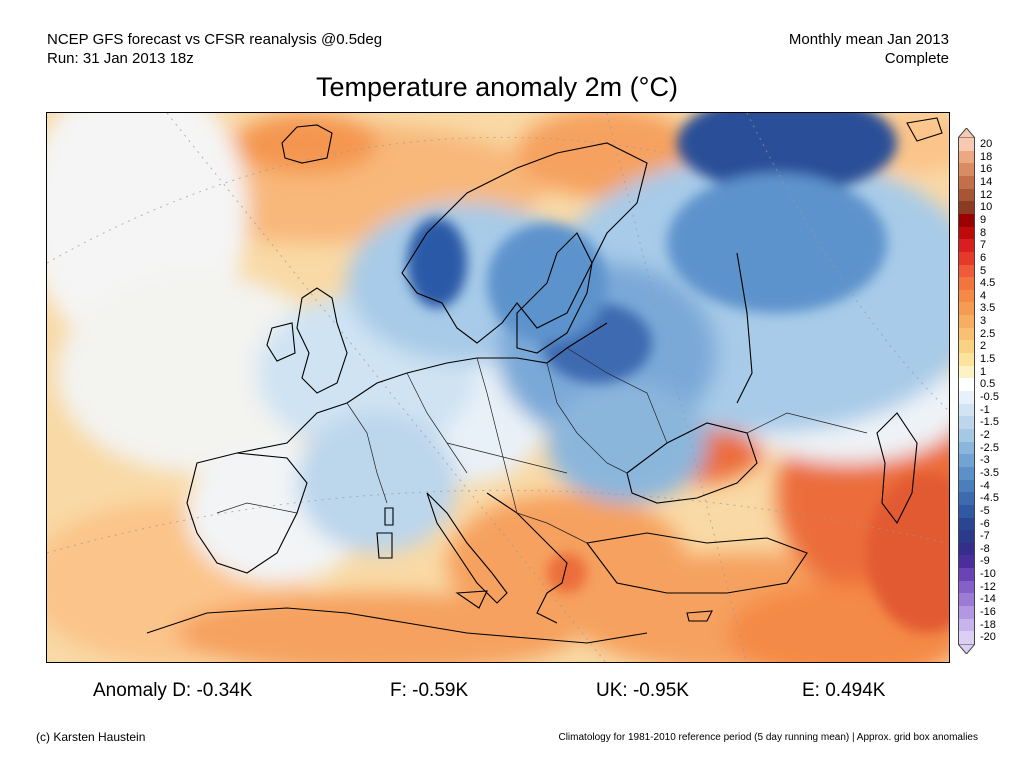  I want to click on coast-scandinavia, so click(524, 243).